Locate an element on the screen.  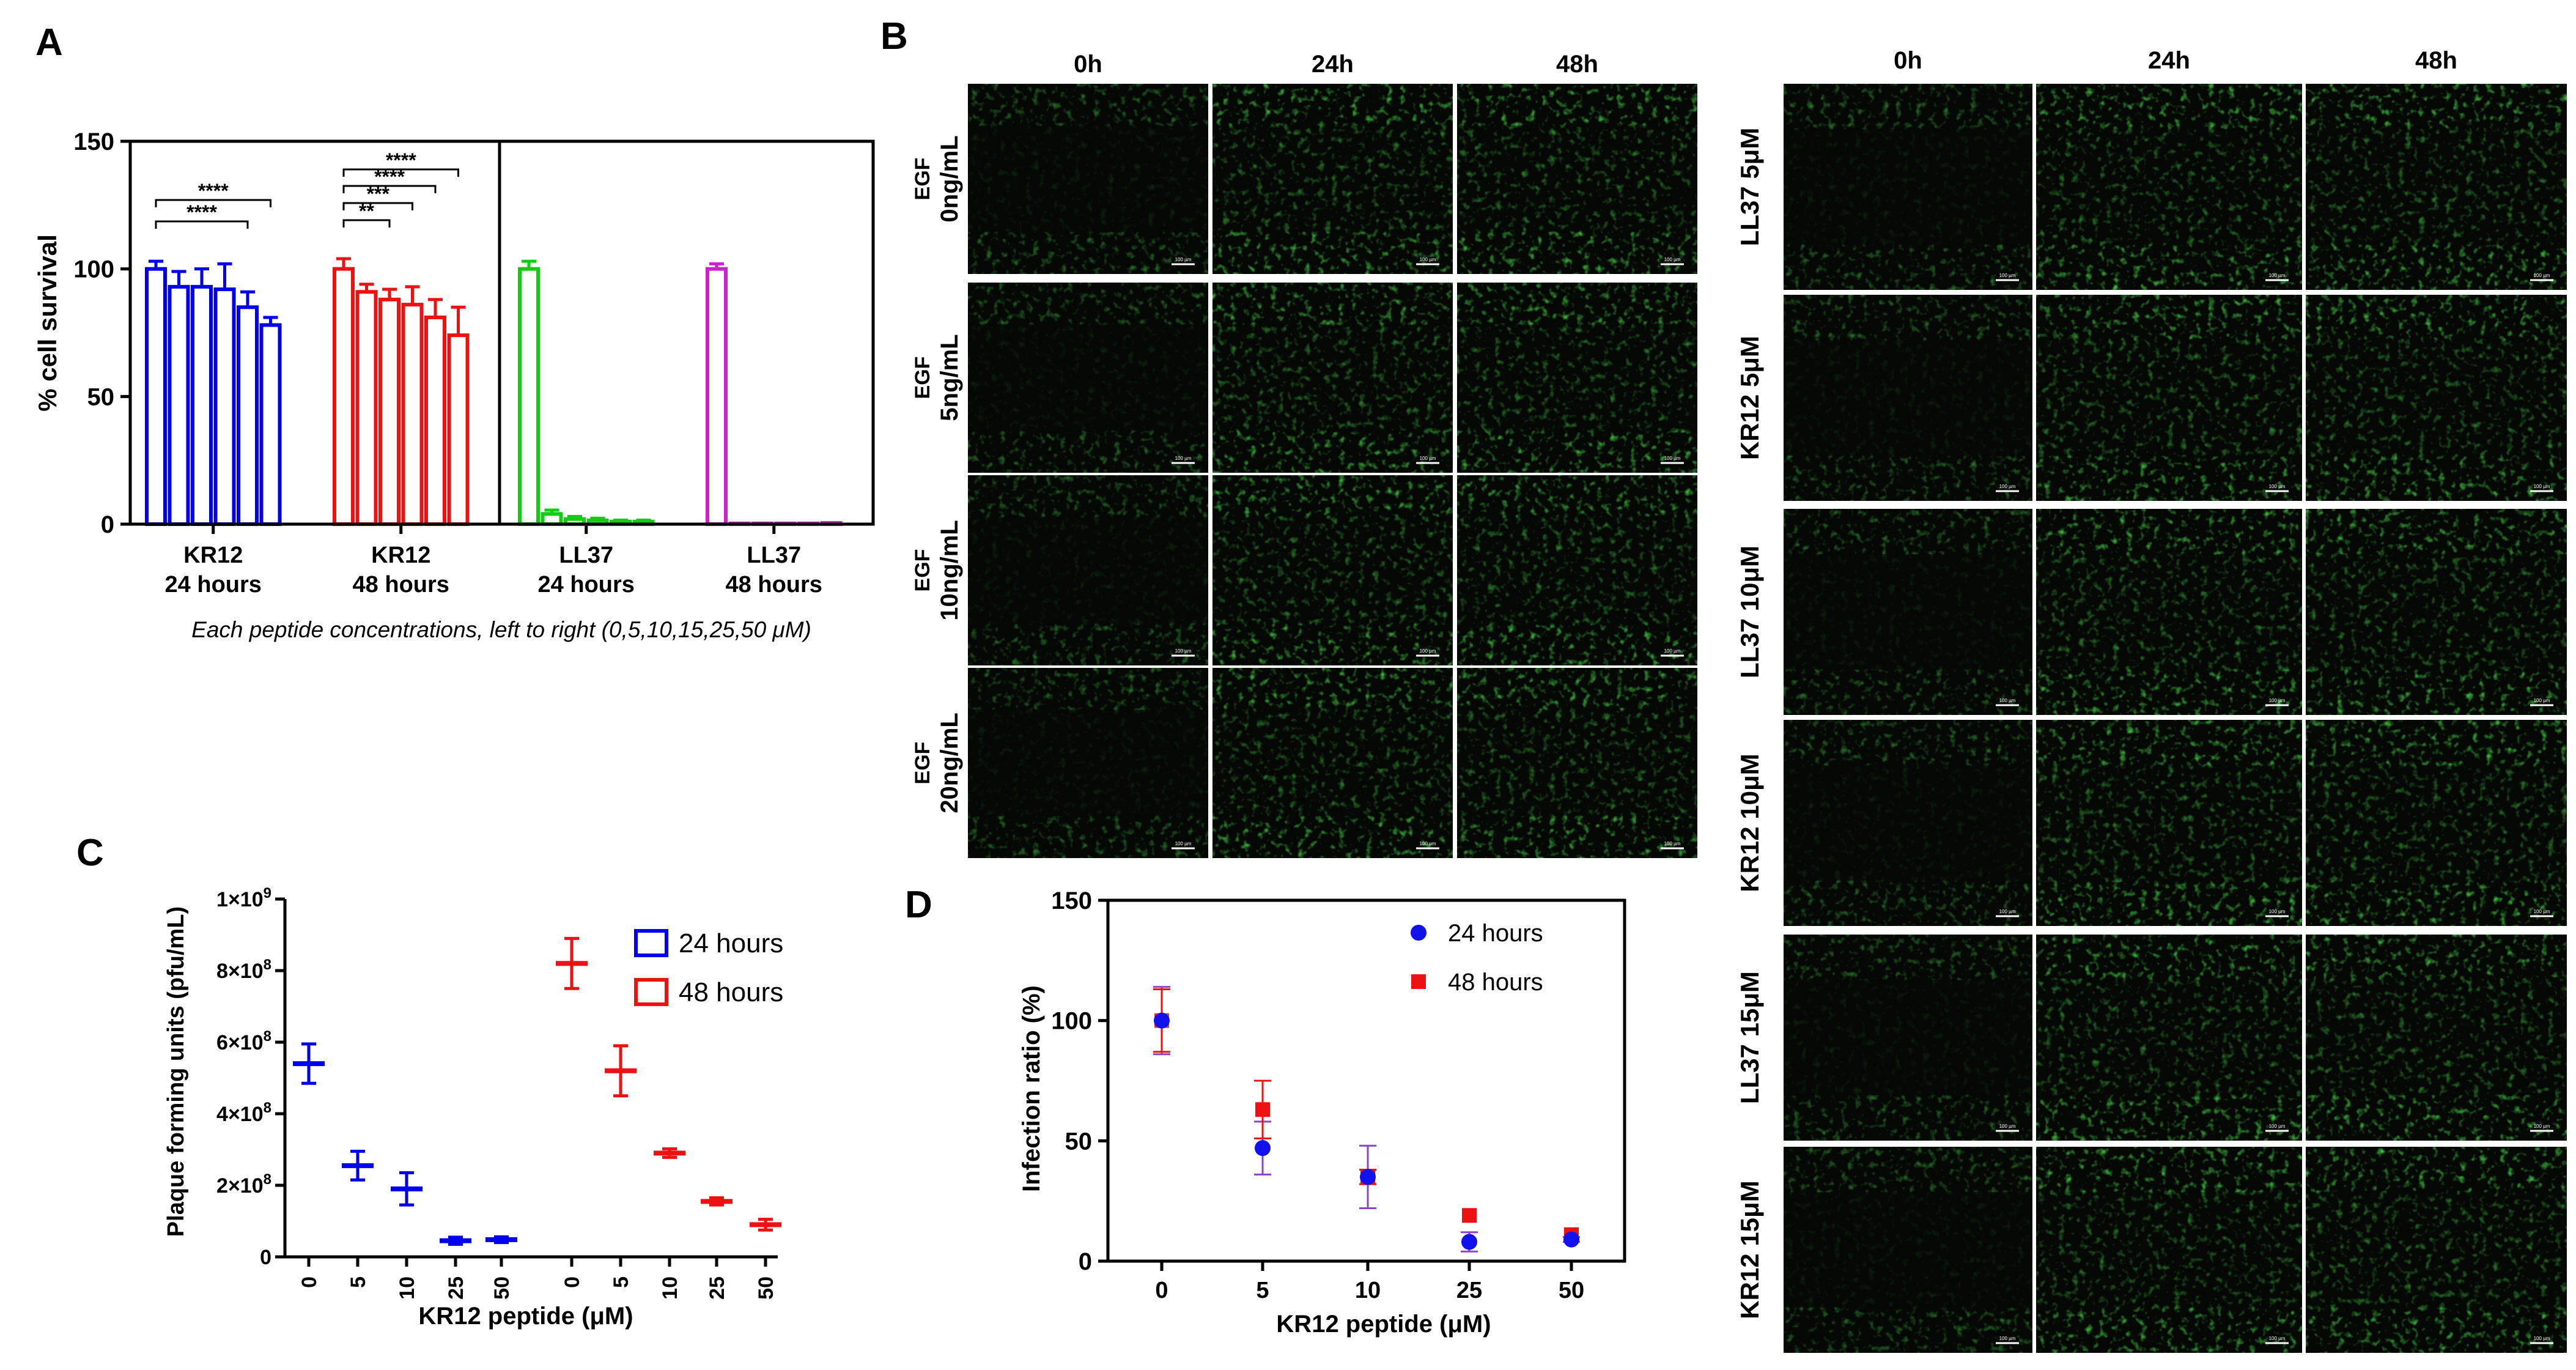
chart-a-group-label: KR12 is located at coordinates (213, 555).